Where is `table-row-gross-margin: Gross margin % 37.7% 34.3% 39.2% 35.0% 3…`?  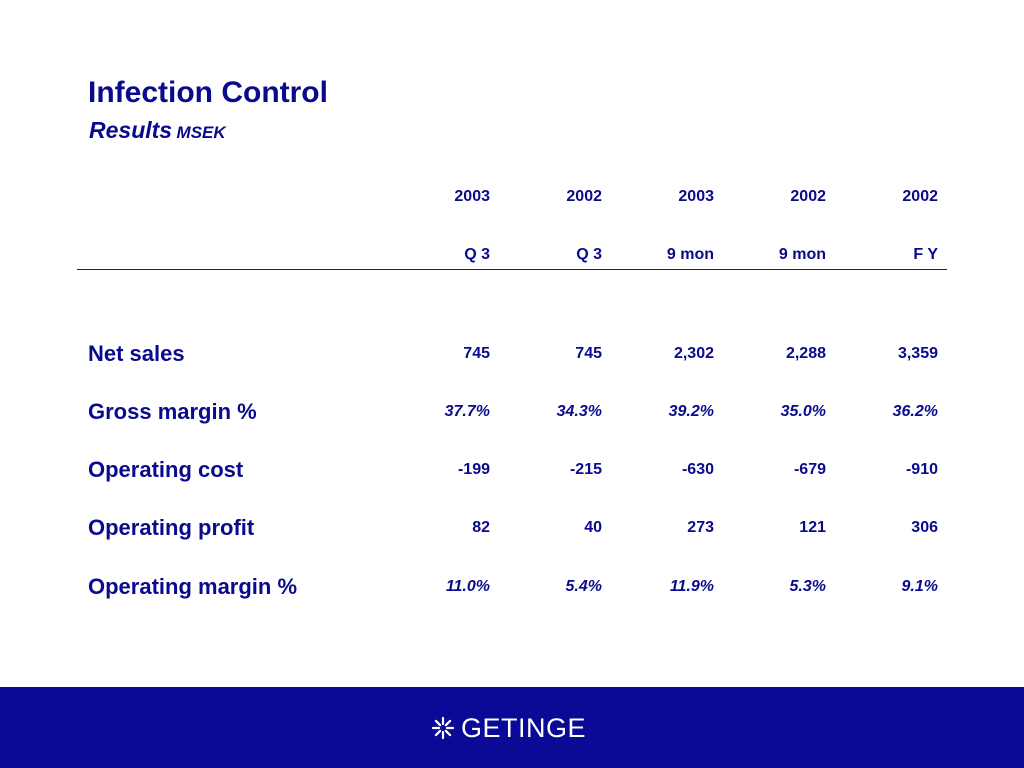 table-row-gross-margin: Gross margin % 37.7% 34.3% 39.2% 35.0% 3… is located at coordinates (512, 412).